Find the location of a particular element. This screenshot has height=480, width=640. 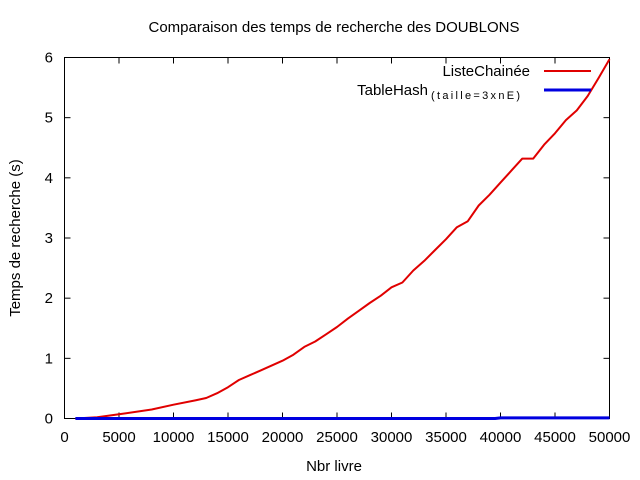

legend: ListeChainée TableHash (taille=3xnE) is located at coordinates (474, 82).